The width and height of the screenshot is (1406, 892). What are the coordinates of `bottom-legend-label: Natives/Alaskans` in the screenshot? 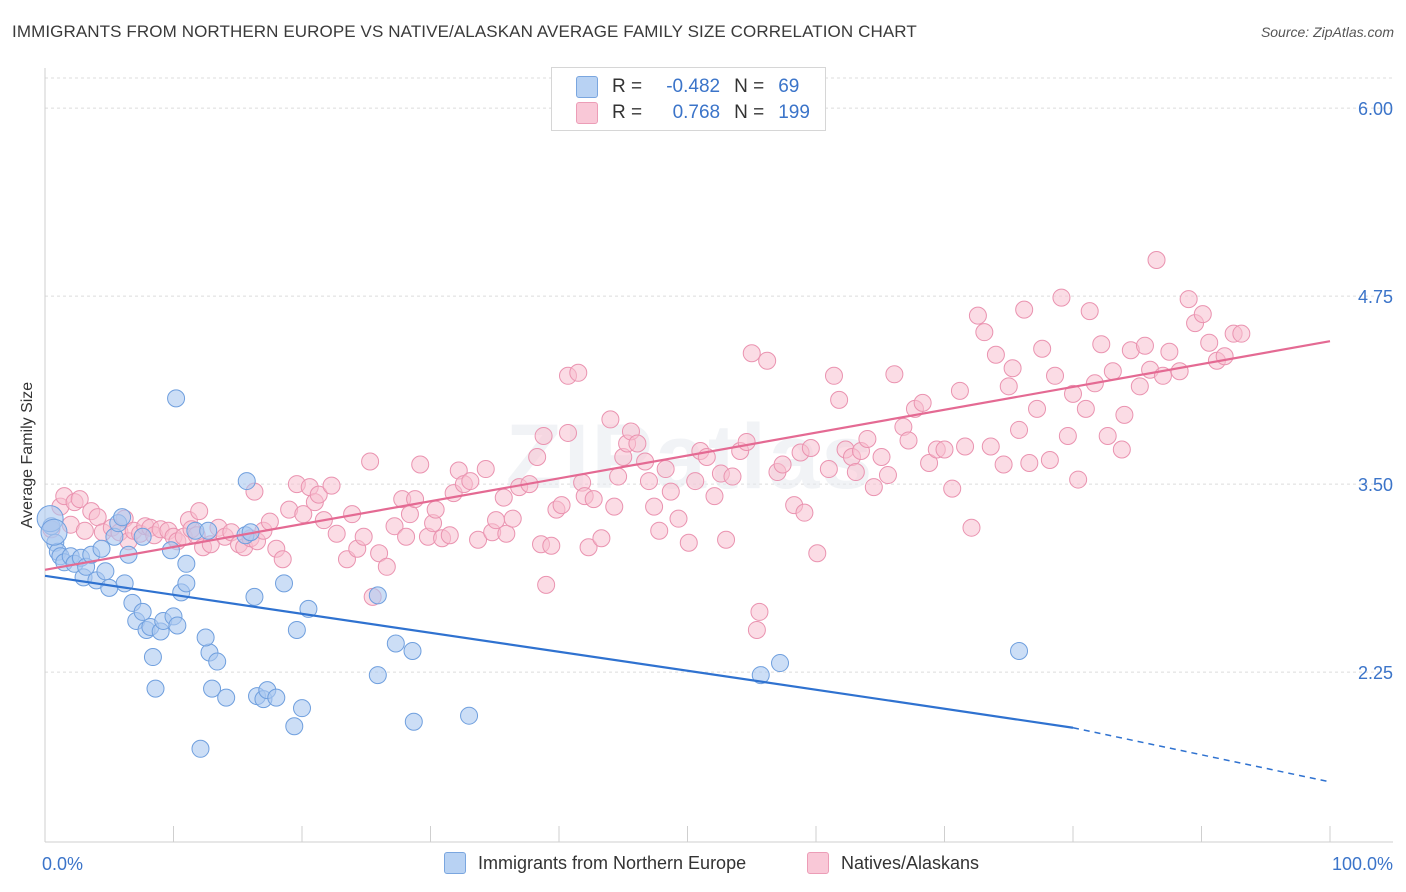 It's located at (910, 862).